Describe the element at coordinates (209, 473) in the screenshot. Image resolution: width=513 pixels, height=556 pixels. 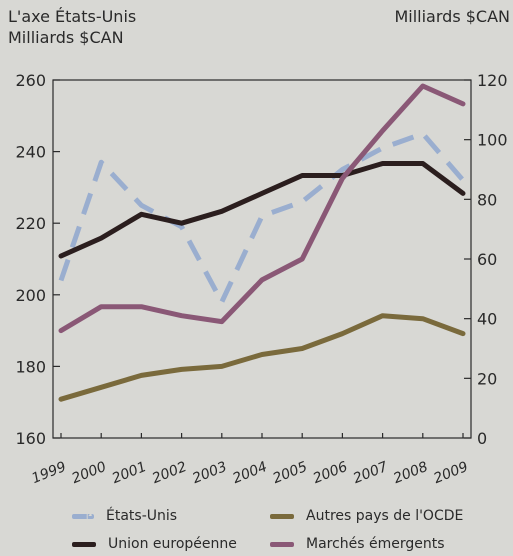
I see `x-tick-label: 2003` at that location.